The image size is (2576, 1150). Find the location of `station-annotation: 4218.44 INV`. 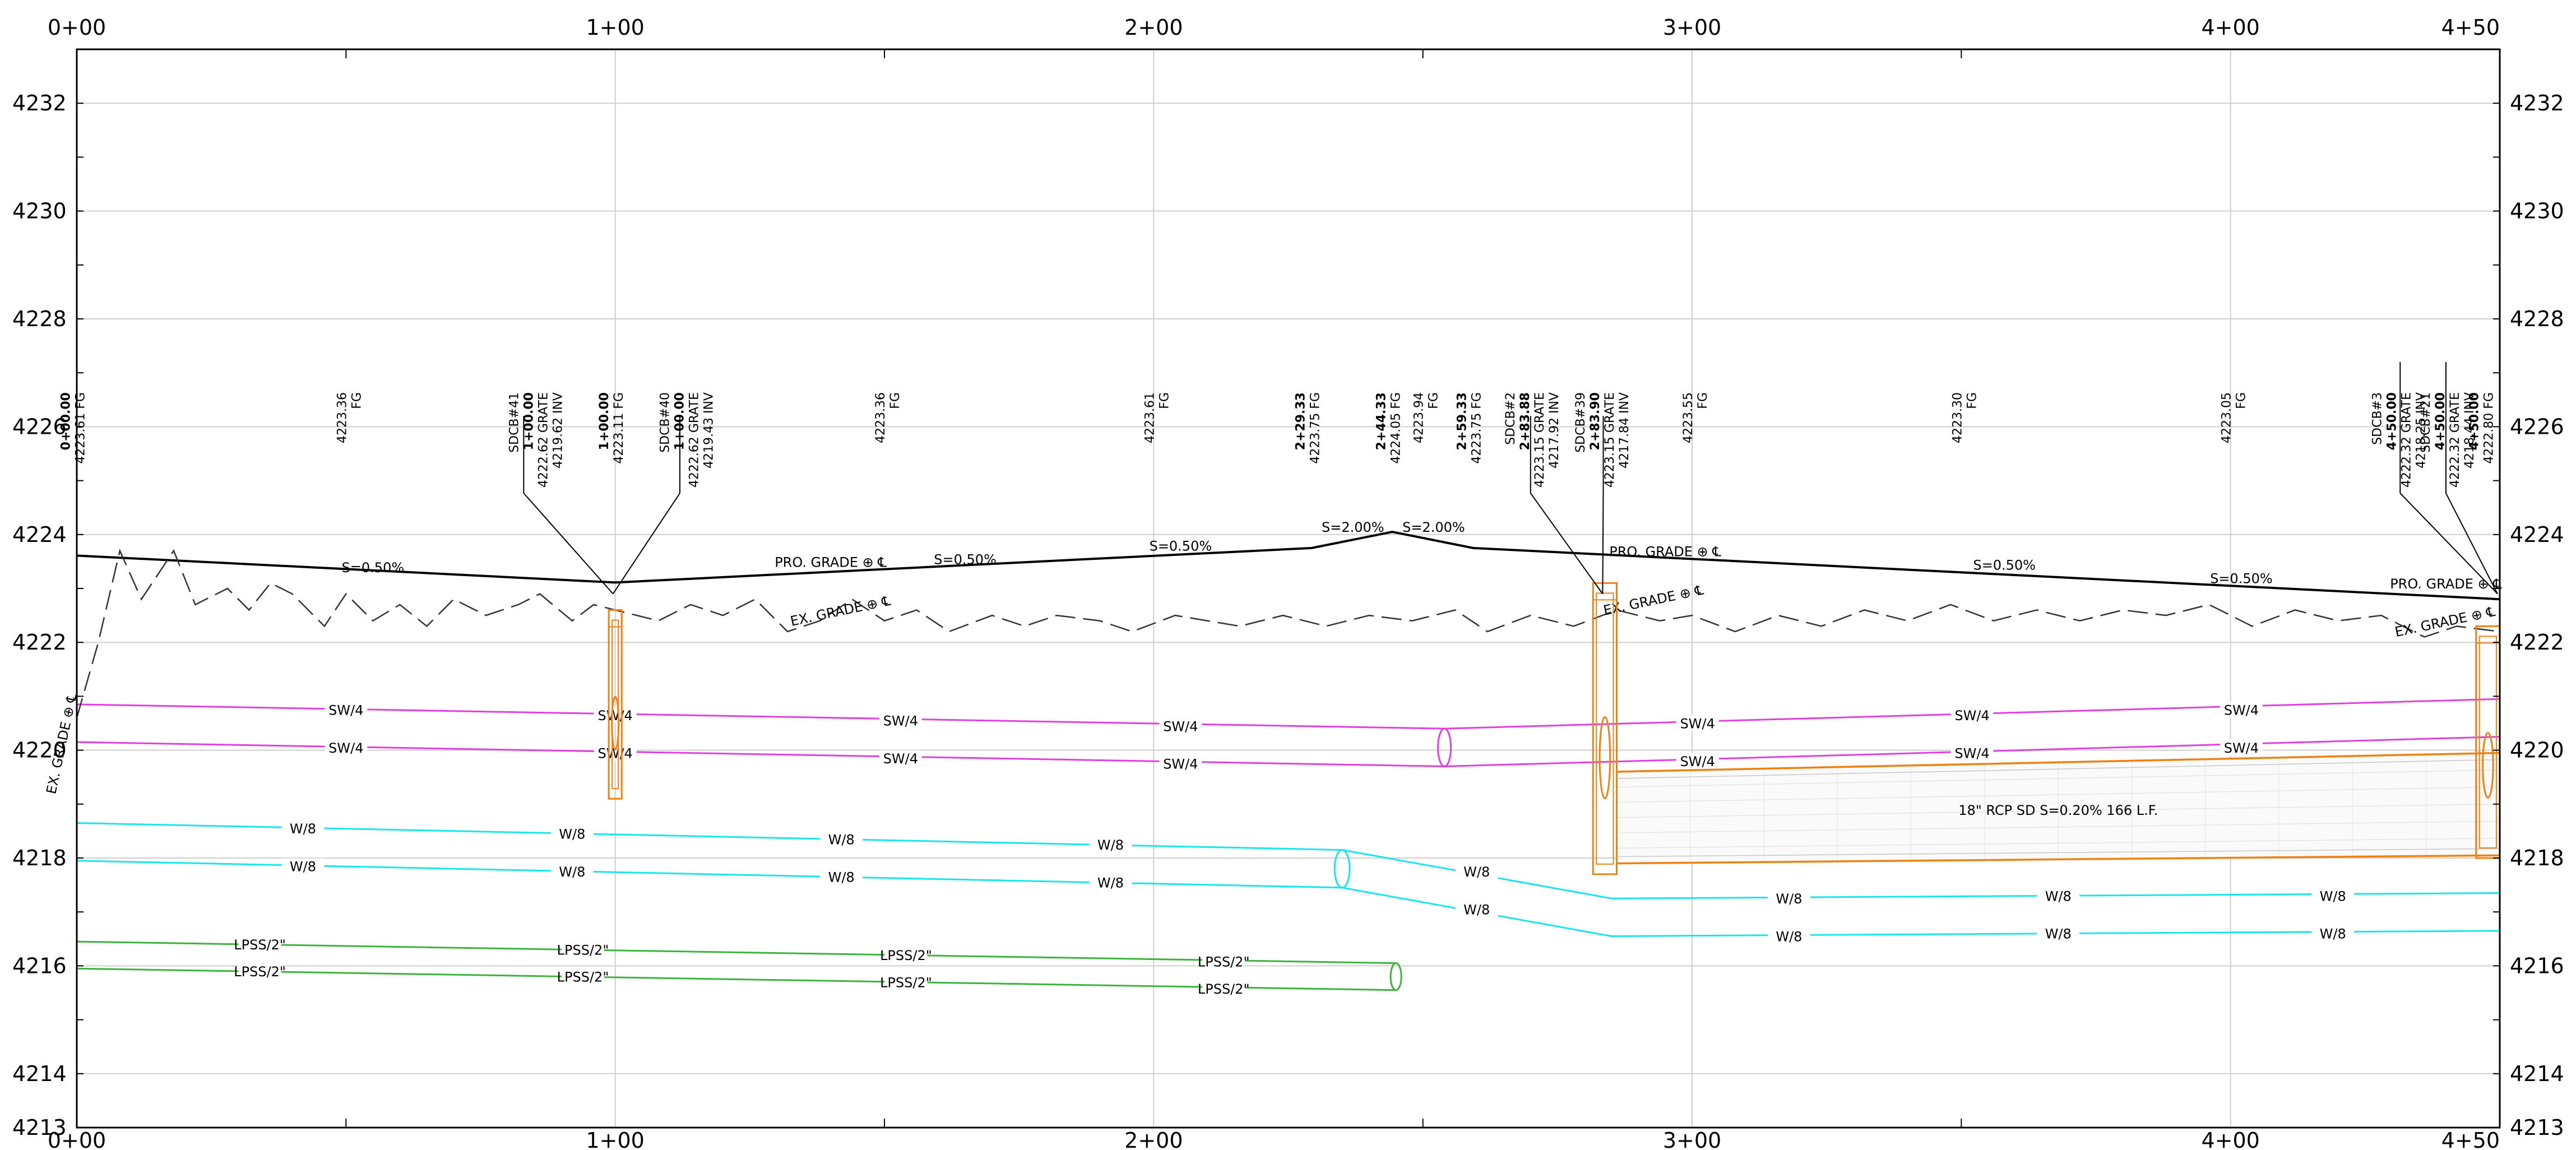

station-annotation: 4218.44 INV is located at coordinates (2470, 430).